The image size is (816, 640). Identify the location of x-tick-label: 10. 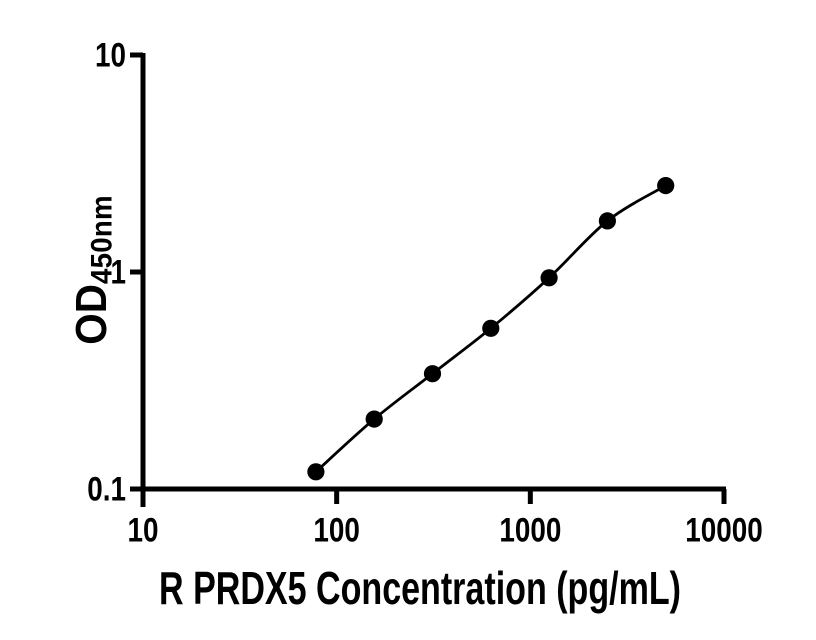
(142, 530).